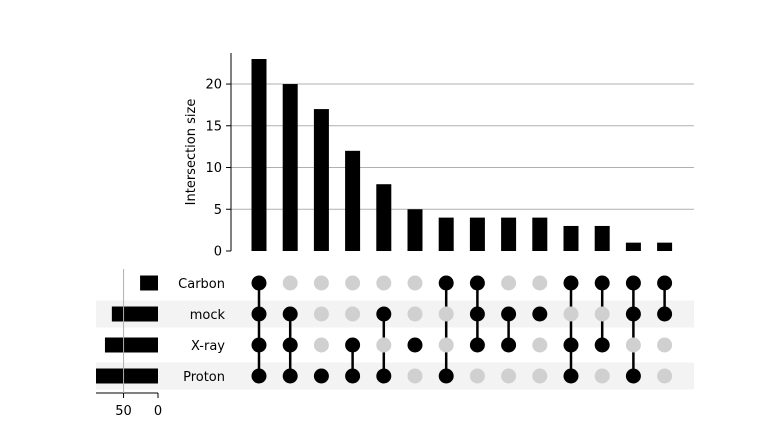  Describe the element at coordinates (213, 168) in the screenshot. I see `y-tick-label: 10` at that location.